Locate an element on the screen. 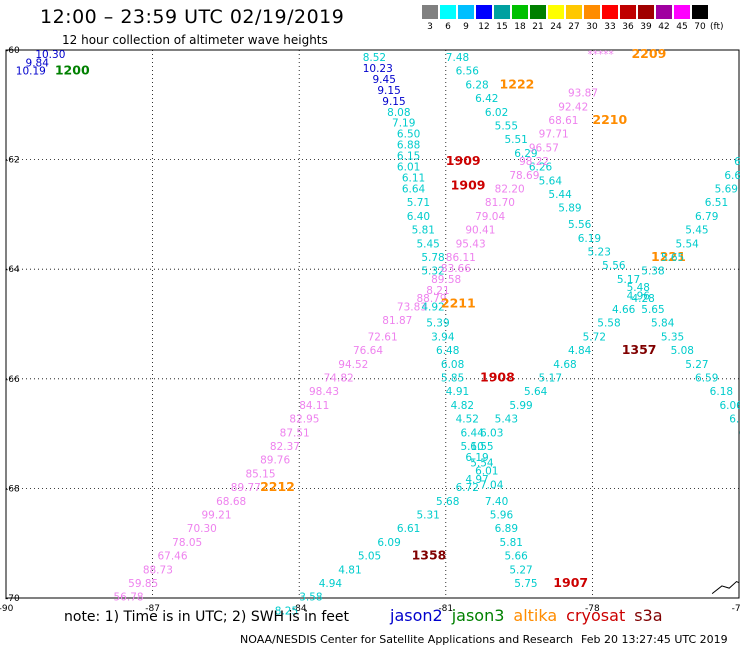 The height and width of the screenshot is (650, 740). scale-label: 30 is located at coordinates (592, 27).